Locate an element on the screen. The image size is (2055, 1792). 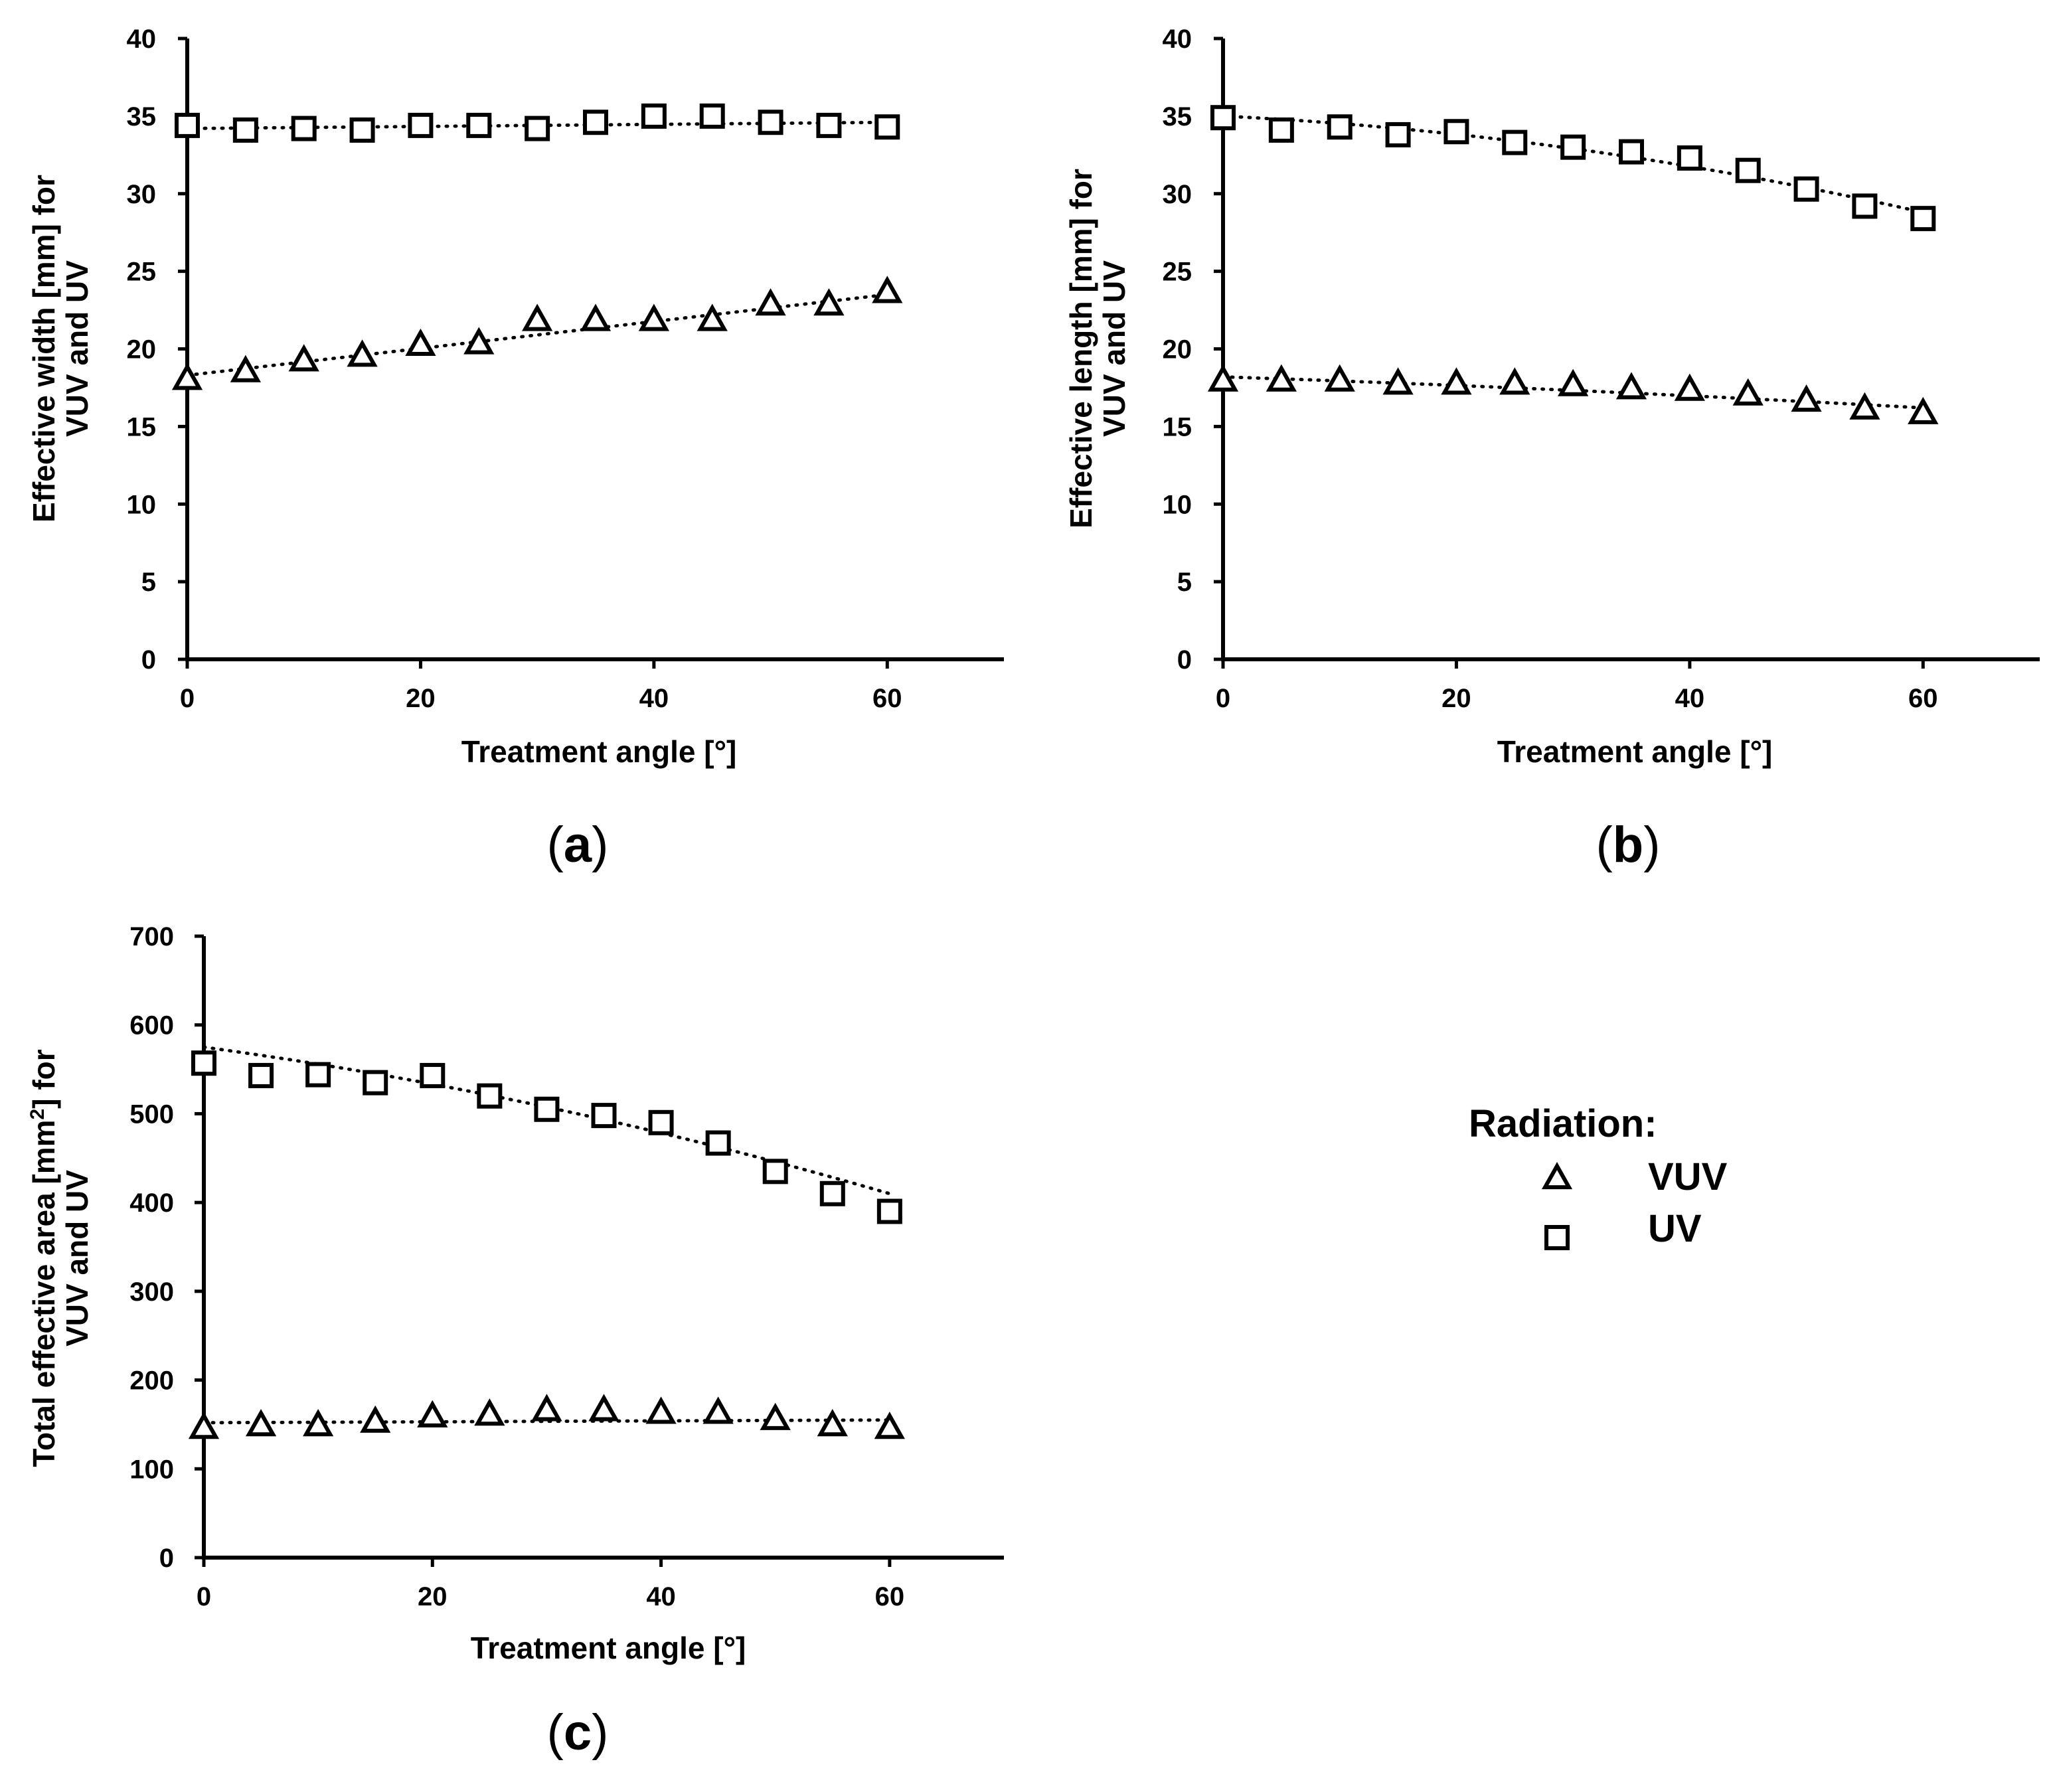
legend-marker-vuv is located at coordinates (1557, 1176).